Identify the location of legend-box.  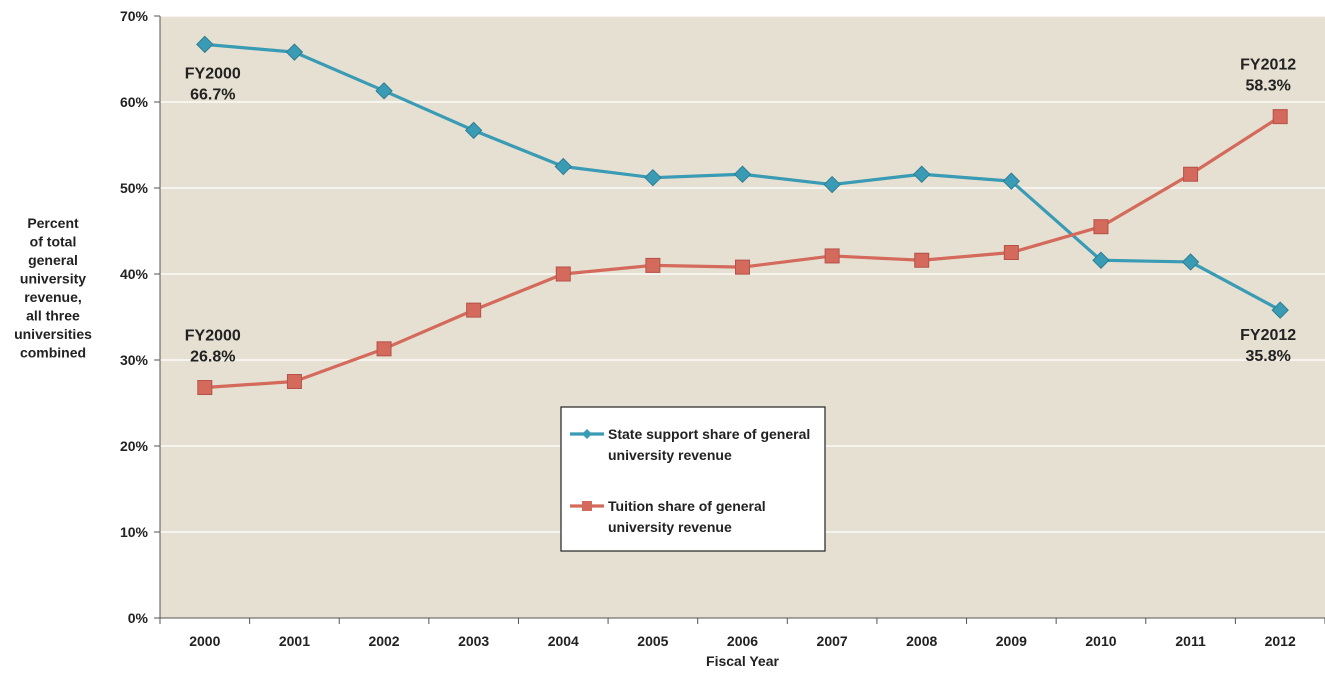
(693, 479).